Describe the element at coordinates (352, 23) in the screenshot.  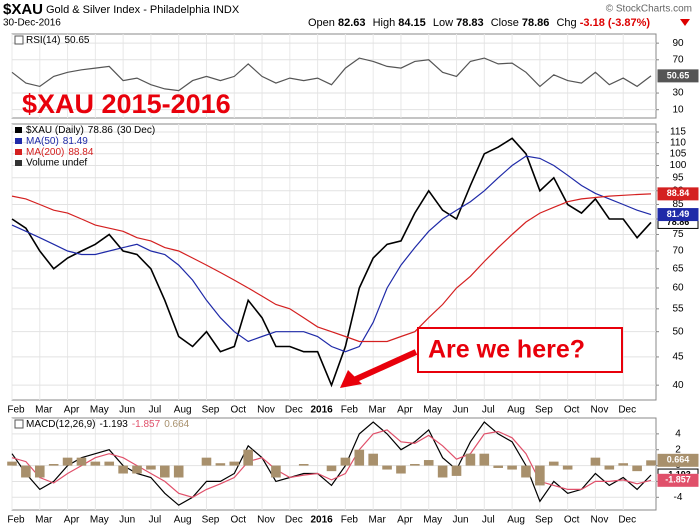
I see `quote-value: 82.63` at that location.